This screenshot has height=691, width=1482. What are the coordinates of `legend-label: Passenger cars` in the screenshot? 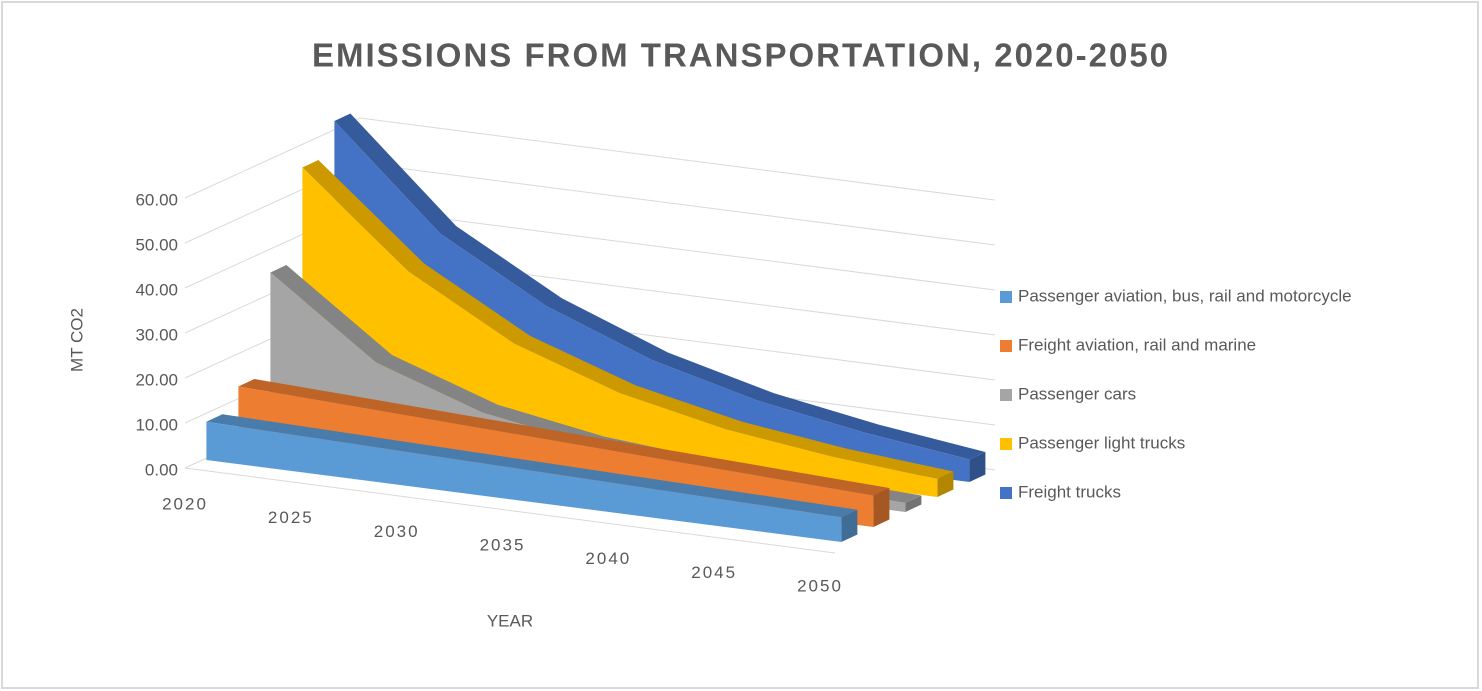 It's located at (1077, 393).